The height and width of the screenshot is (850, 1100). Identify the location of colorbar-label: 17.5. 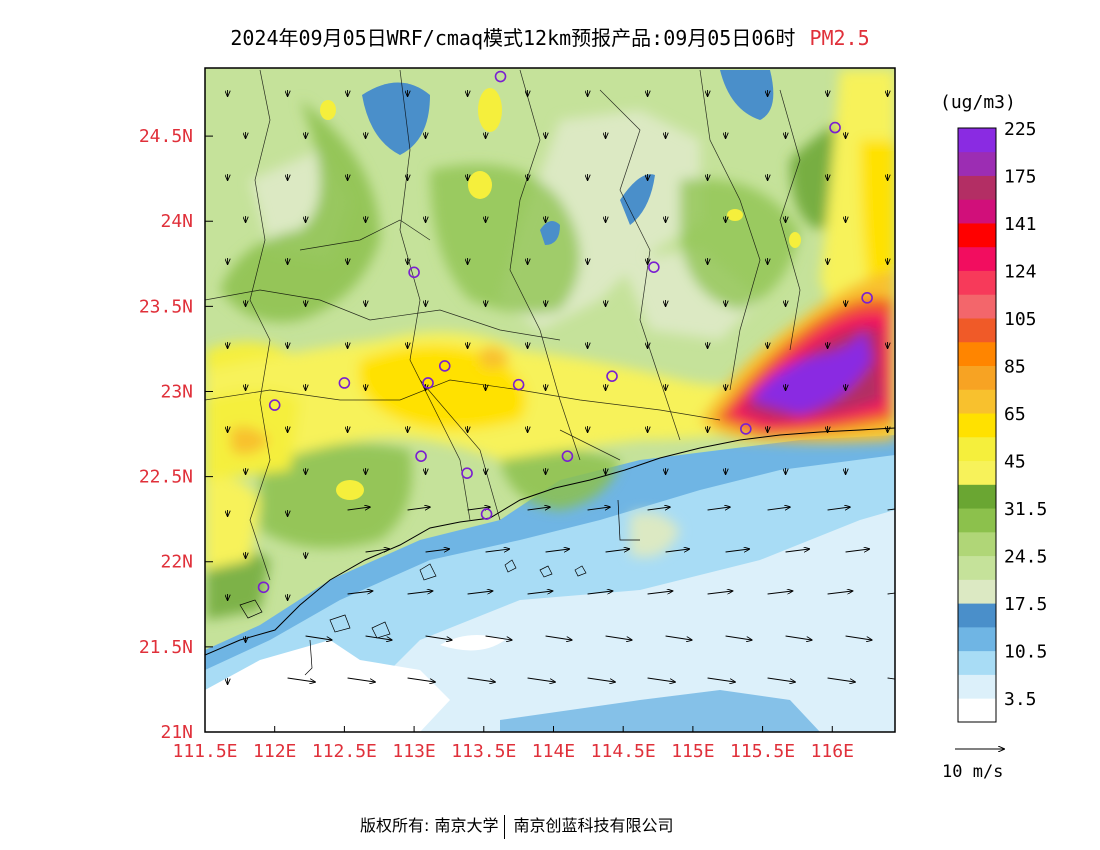
(1025, 604).